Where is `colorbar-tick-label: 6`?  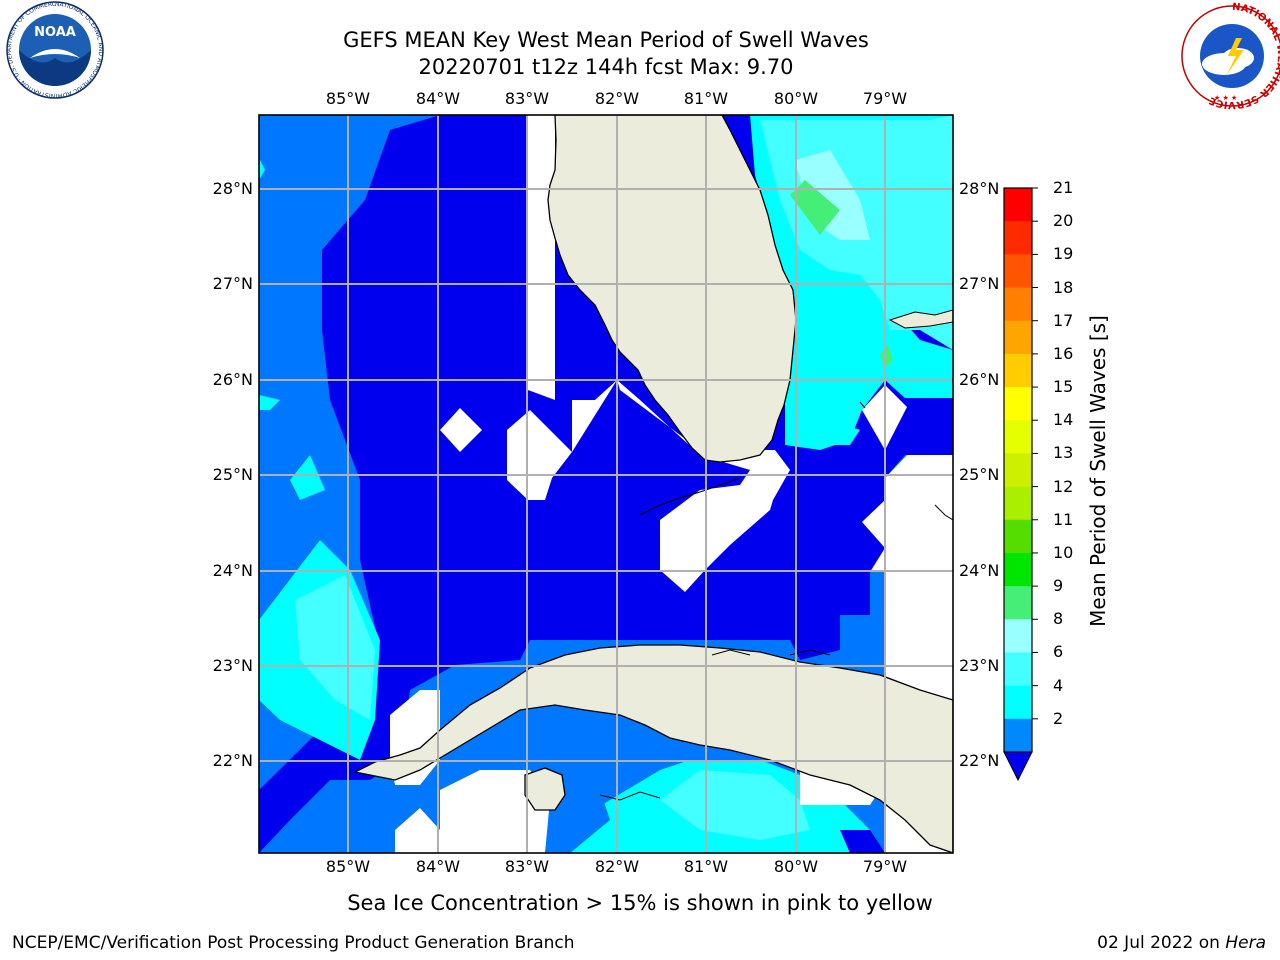
colorbar-tick-label: 6 is located at coordinates (1058, 652).